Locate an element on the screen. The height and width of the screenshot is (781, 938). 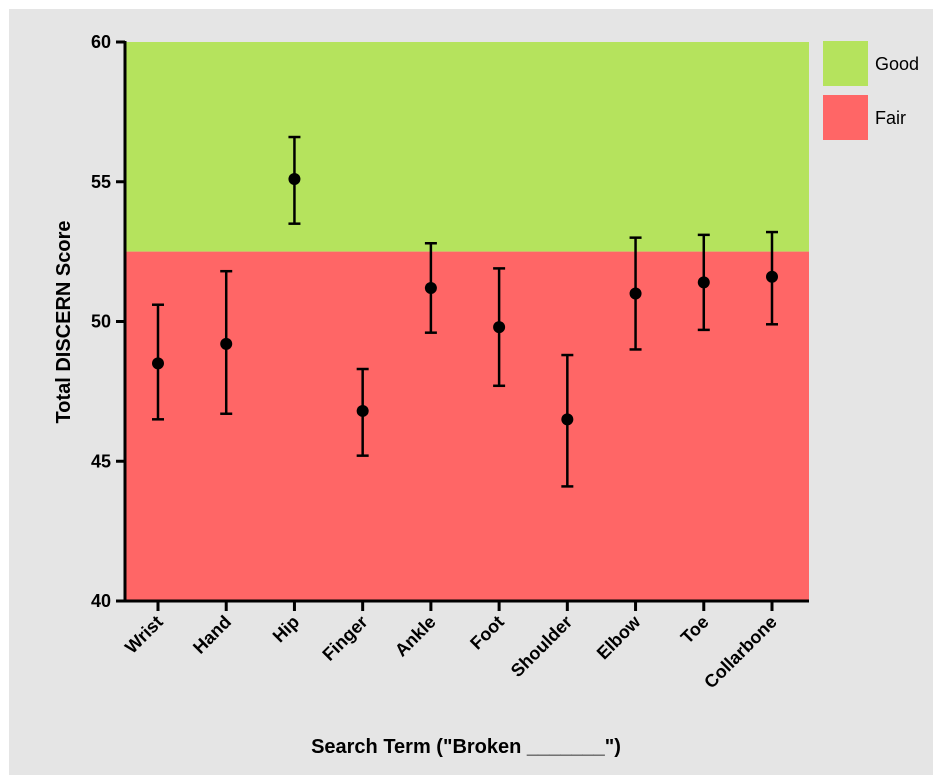
point-shoulder is located at coordinates (567, 419).